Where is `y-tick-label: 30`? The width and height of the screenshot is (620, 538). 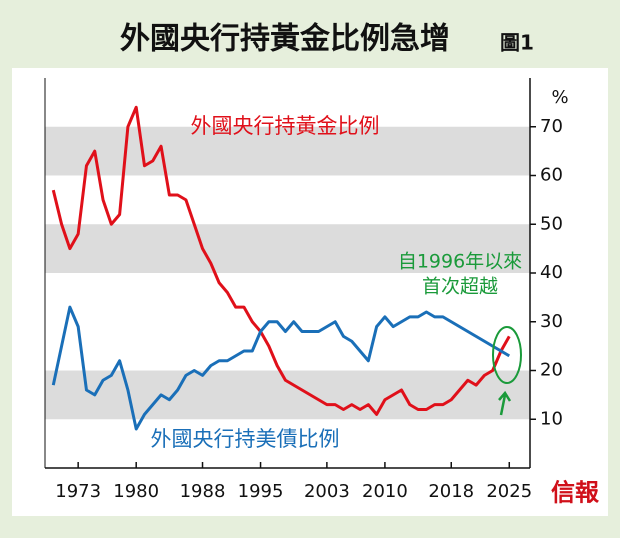
y-tick-label: 30 is located at coordinates (551, 321).